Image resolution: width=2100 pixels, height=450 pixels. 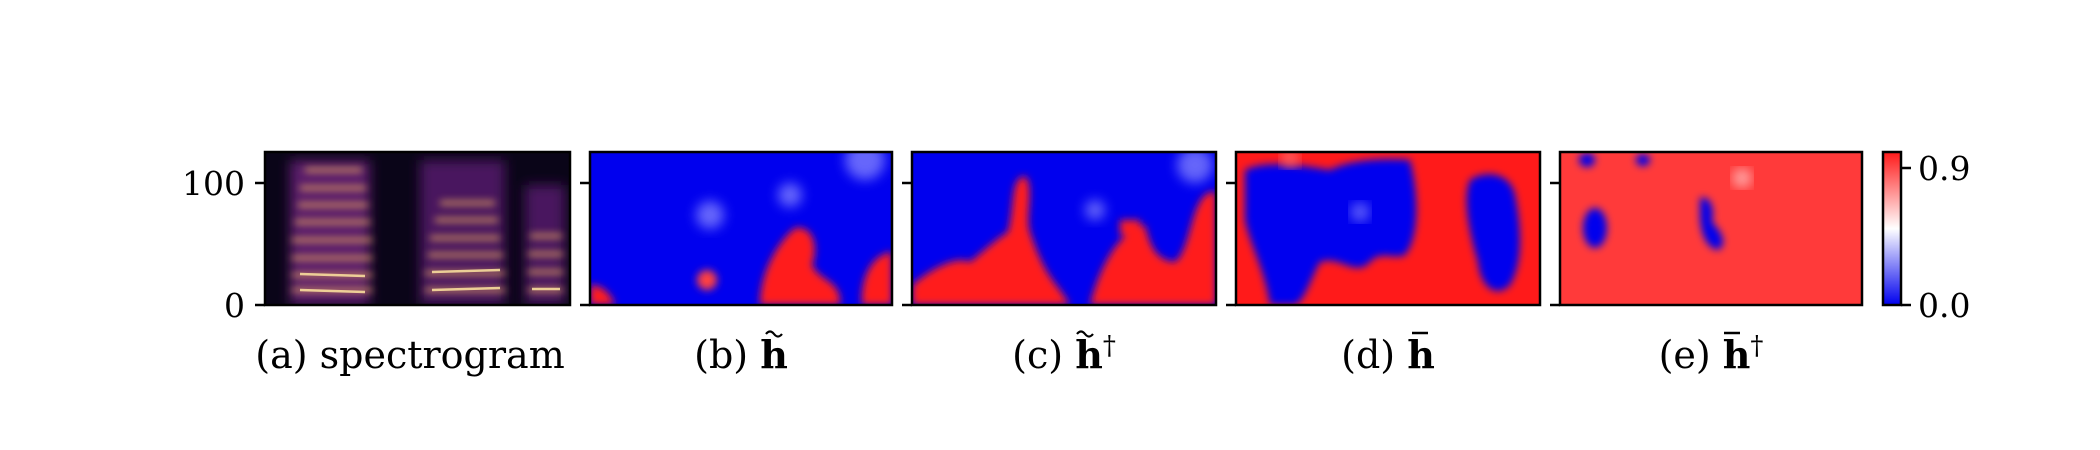 I want to click on caption-e-prefix: (e), so click(x=1691, y=355).